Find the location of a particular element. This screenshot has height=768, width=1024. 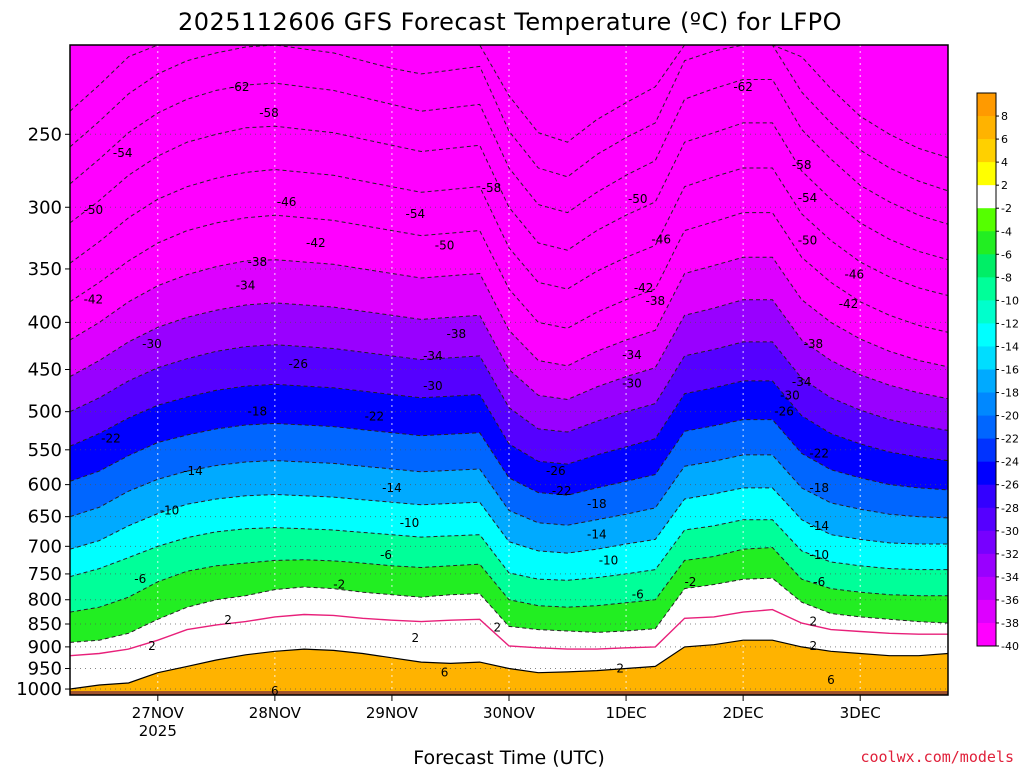

contour-label: -38 is located at coordinates (814, 344).